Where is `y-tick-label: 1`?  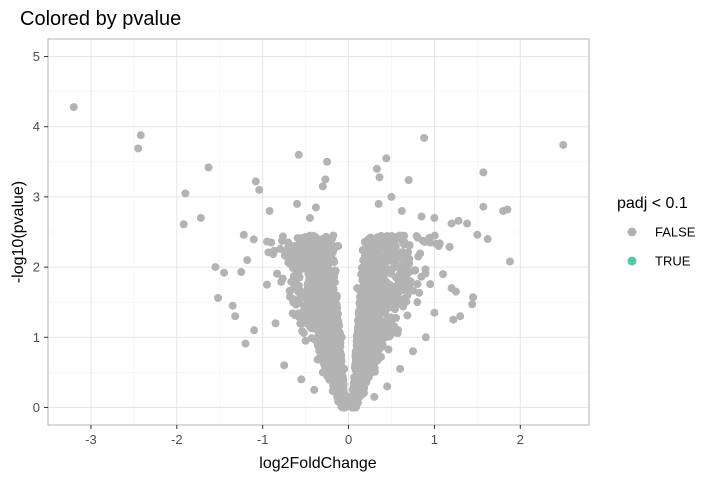 y-tick-label: 1 is located at coordinates (36, 337).